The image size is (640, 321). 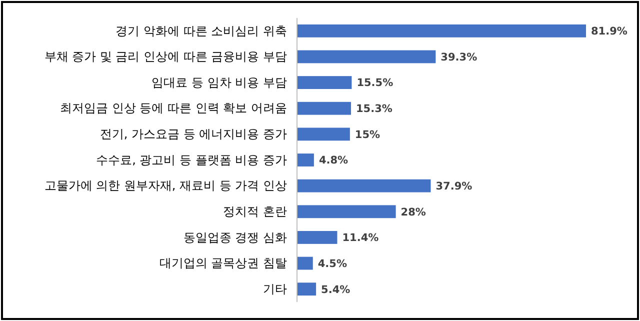 I want to click on y-tick-label: 수수료, 광고비 등 플랫폼 비용 증가, so click(x=191, y=159).